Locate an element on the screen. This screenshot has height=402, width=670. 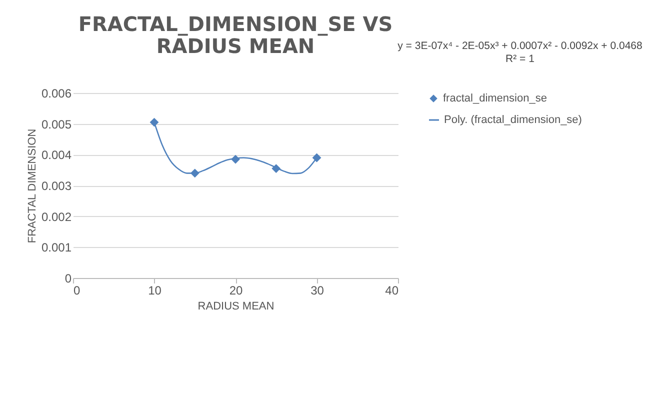
legend-label: fractal_dimension_se is located at coordinates (495, 98).